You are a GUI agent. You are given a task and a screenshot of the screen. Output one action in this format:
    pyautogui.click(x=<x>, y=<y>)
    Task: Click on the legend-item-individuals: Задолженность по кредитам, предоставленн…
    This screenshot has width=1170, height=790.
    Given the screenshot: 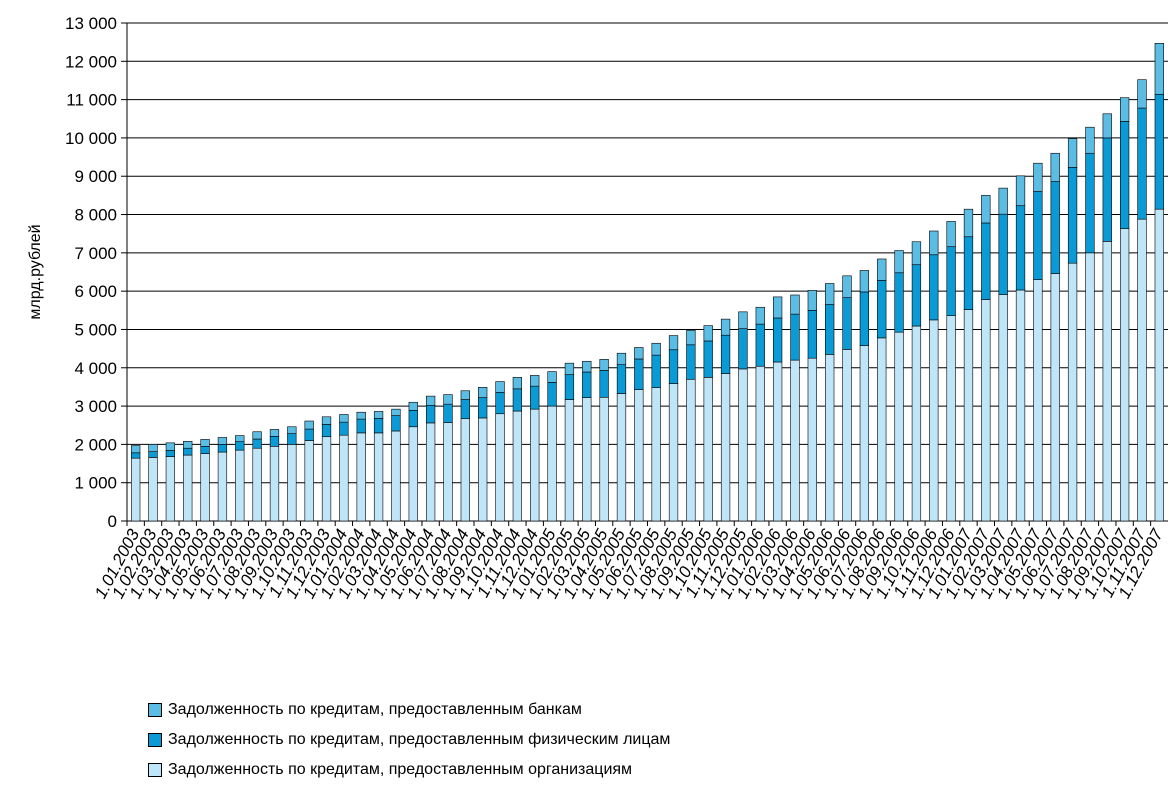 What is the action you would take?
    pyautogui.click(x=409, y=740)
    